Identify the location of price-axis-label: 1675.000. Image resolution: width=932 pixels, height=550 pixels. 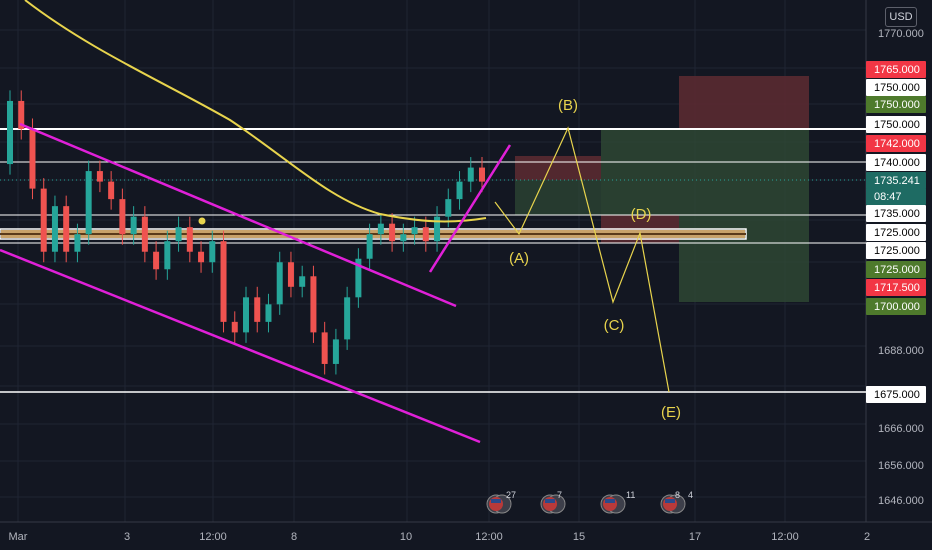
(897, 395).